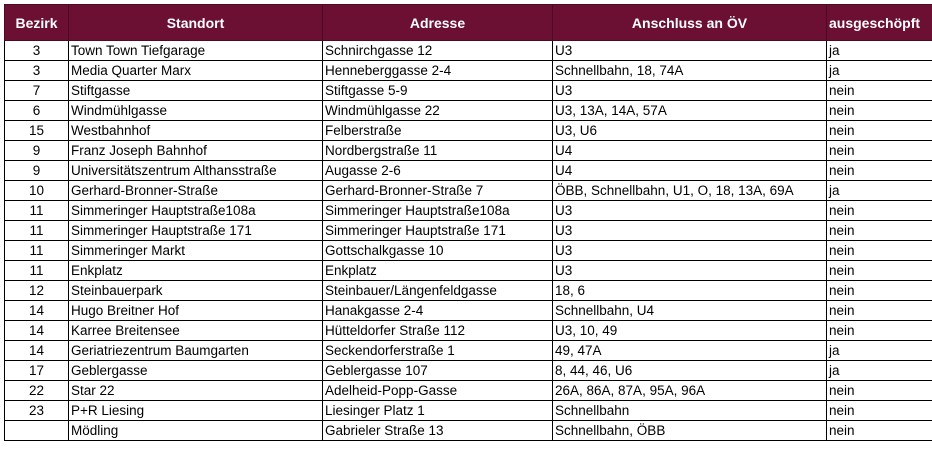 The image size is (932, 452). What do you see at coordinates (689, 110) in the screenshot?
I see `cell-oev: U3, 13A, 14A, 57A` at bounding box center [689, 110].